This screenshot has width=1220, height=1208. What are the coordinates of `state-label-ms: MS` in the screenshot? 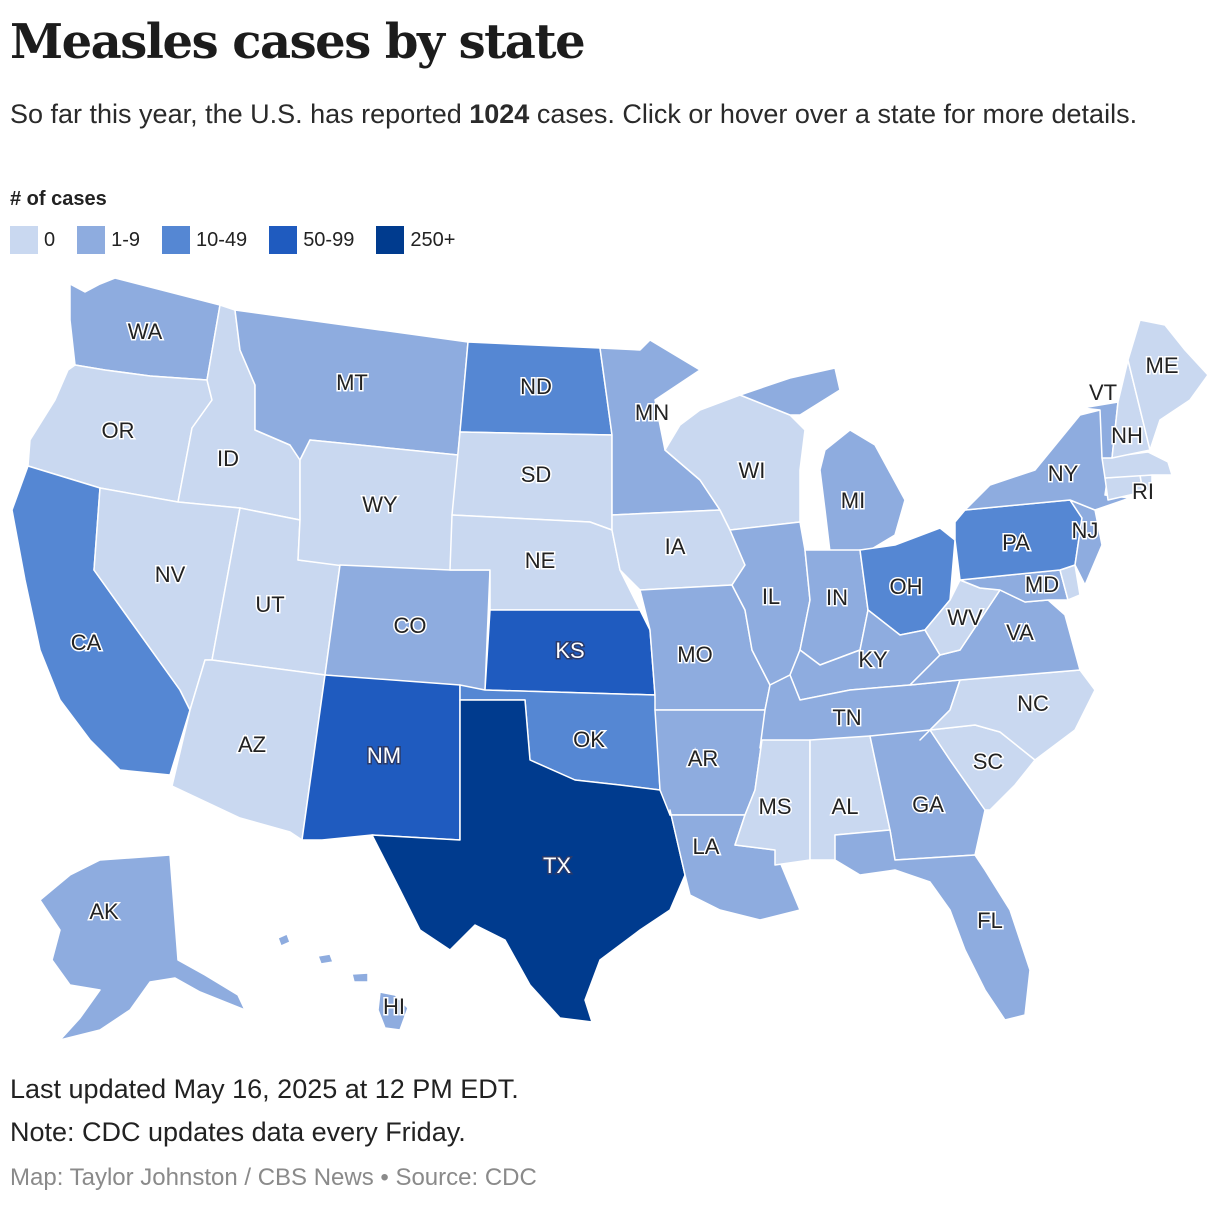 It's located at (775, 806).